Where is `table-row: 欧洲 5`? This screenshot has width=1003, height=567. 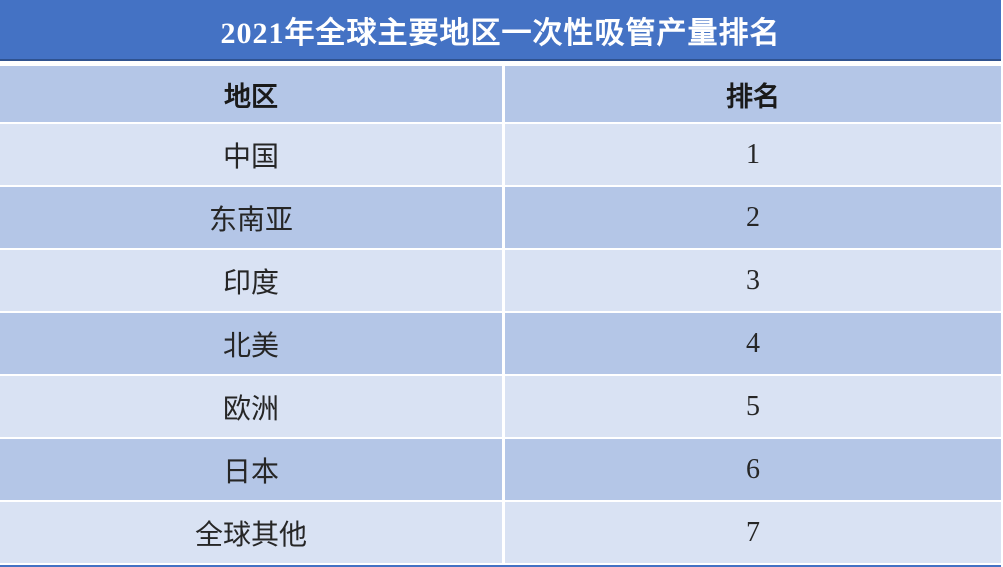 table-row: 欧洲 5 is located at coordinates (500, 406).